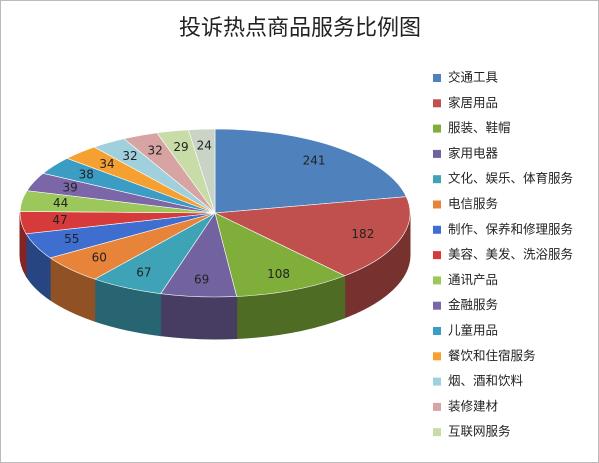 The height and width of the screenshot is (463, 599). Describe the element at coordinates (473, 330) in the screenshot. I see `legend-label: 儿童用品` at that location.